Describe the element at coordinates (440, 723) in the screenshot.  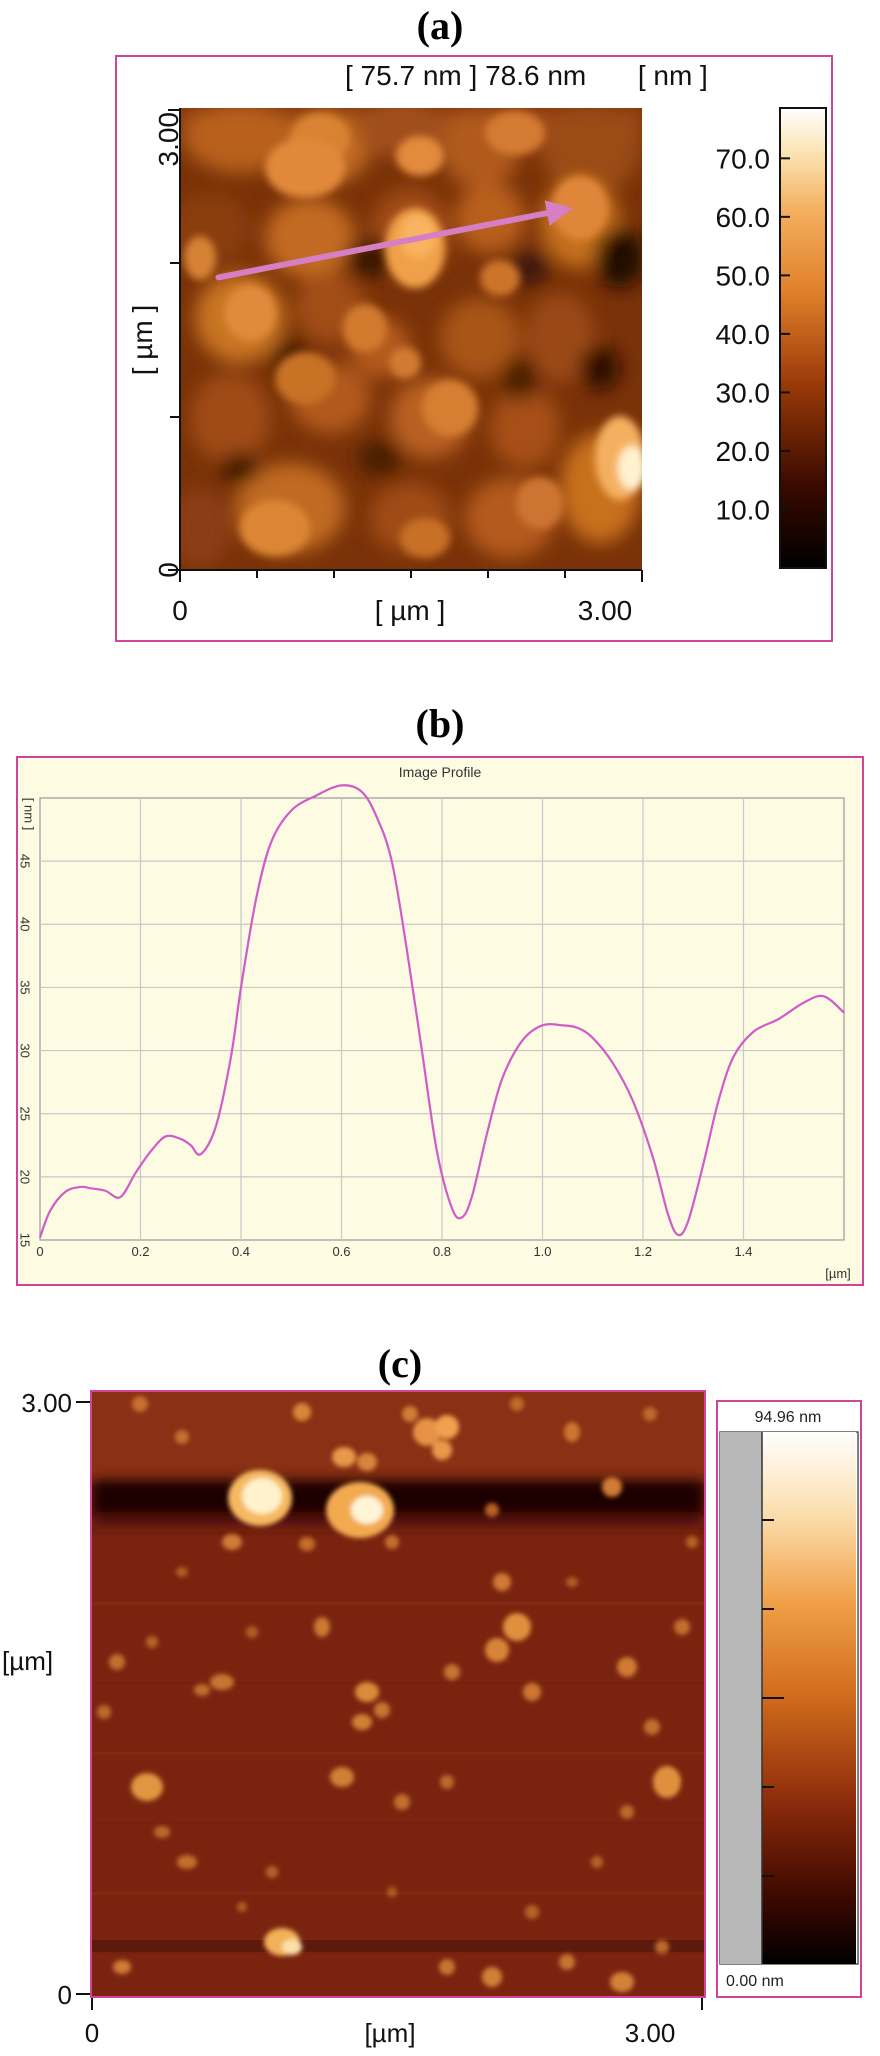
I see `panel-b-letter: (b)` at that location.